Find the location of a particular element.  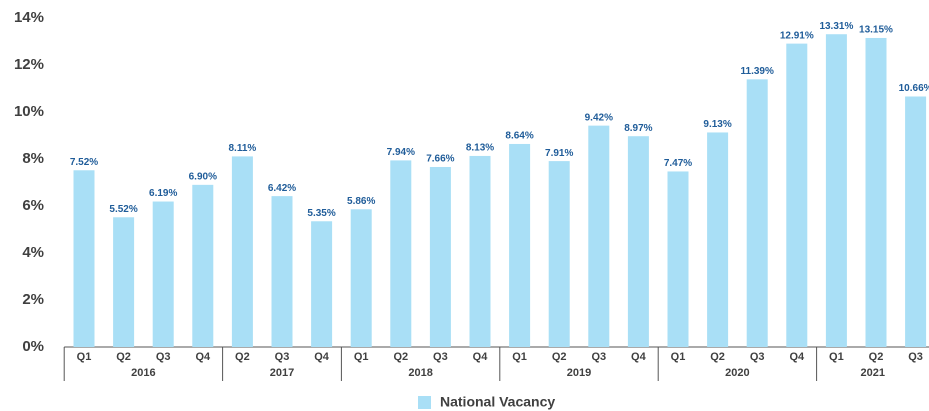

y-tick-label: 12% is located at coordinates (29, 64).